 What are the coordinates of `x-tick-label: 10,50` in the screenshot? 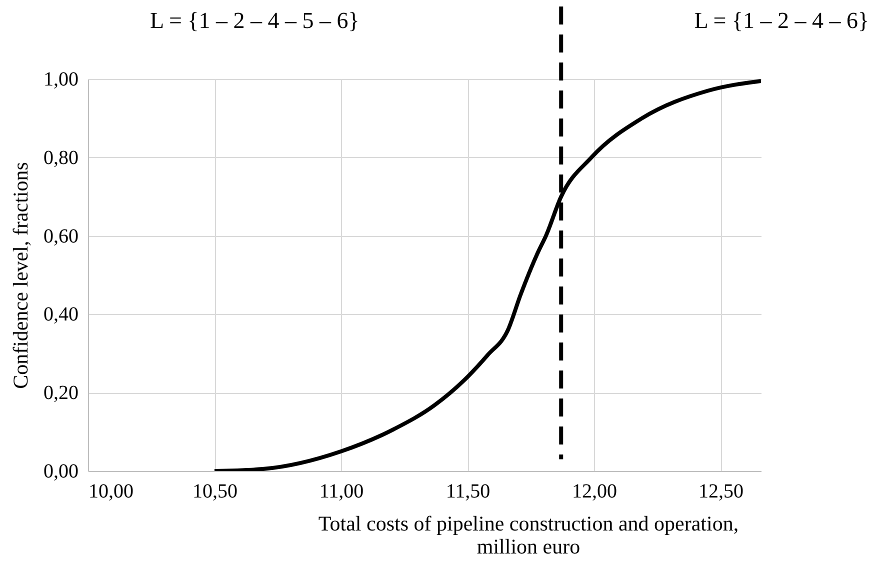 It's located at (215, 491).